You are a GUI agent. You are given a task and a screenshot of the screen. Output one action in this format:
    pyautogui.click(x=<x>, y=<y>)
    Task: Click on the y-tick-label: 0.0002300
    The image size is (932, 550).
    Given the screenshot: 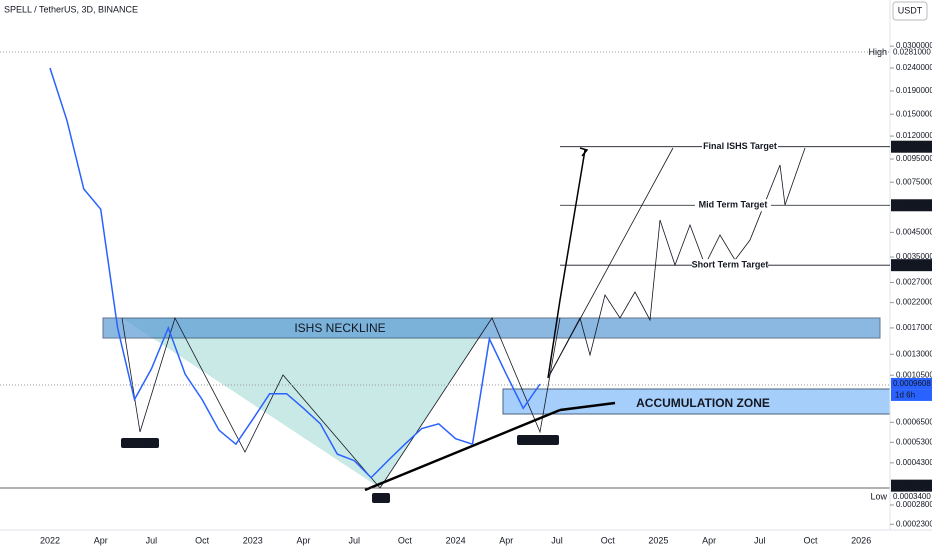 What is the action you would take?
    pyautogui.click(x=914, y=523)
    